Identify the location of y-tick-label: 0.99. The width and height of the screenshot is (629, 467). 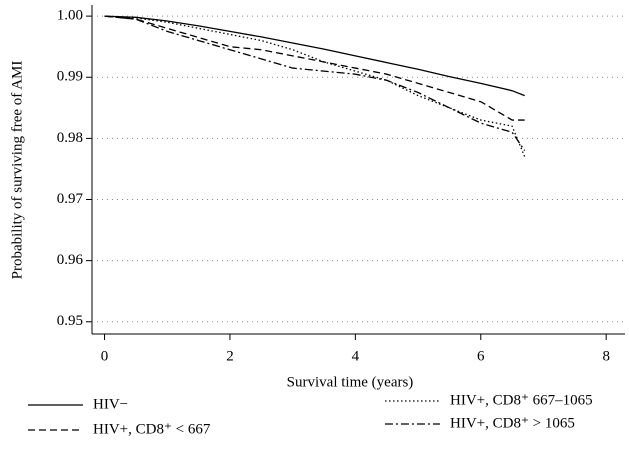
(70, 77).